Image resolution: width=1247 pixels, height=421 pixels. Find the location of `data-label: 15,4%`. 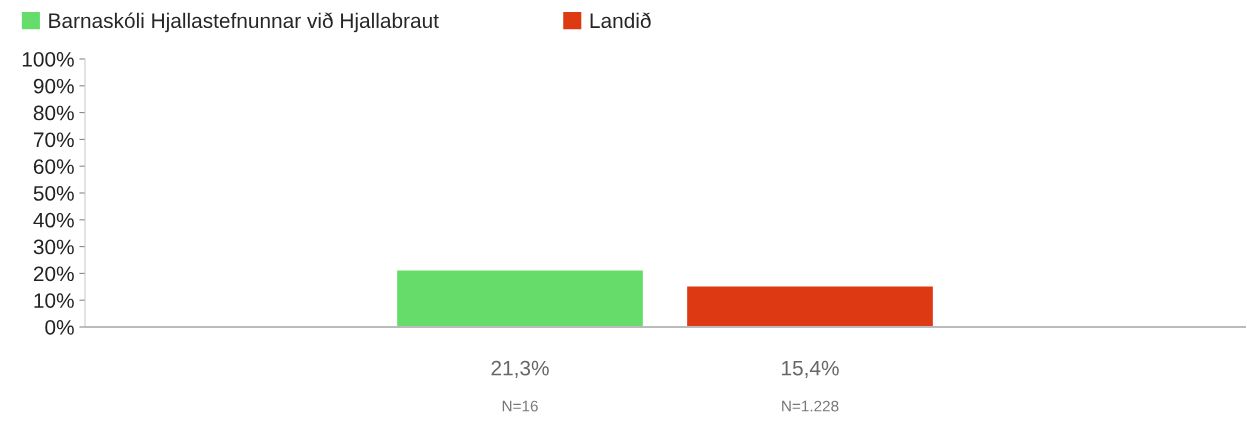

data-label: 15,4% is located at coordinates (810, 369).